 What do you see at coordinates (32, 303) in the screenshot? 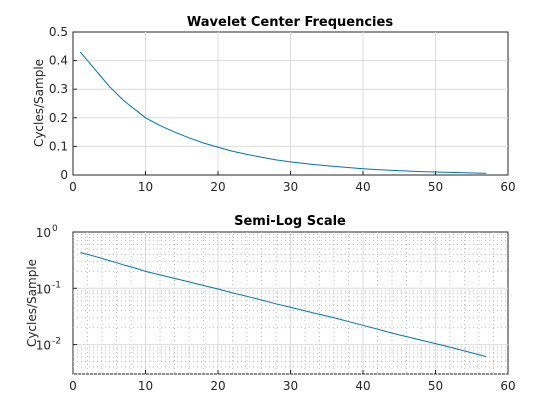
I see `semilog-plot-y-axis-label: Cycles/Sample` at bounding box center [32, 303].